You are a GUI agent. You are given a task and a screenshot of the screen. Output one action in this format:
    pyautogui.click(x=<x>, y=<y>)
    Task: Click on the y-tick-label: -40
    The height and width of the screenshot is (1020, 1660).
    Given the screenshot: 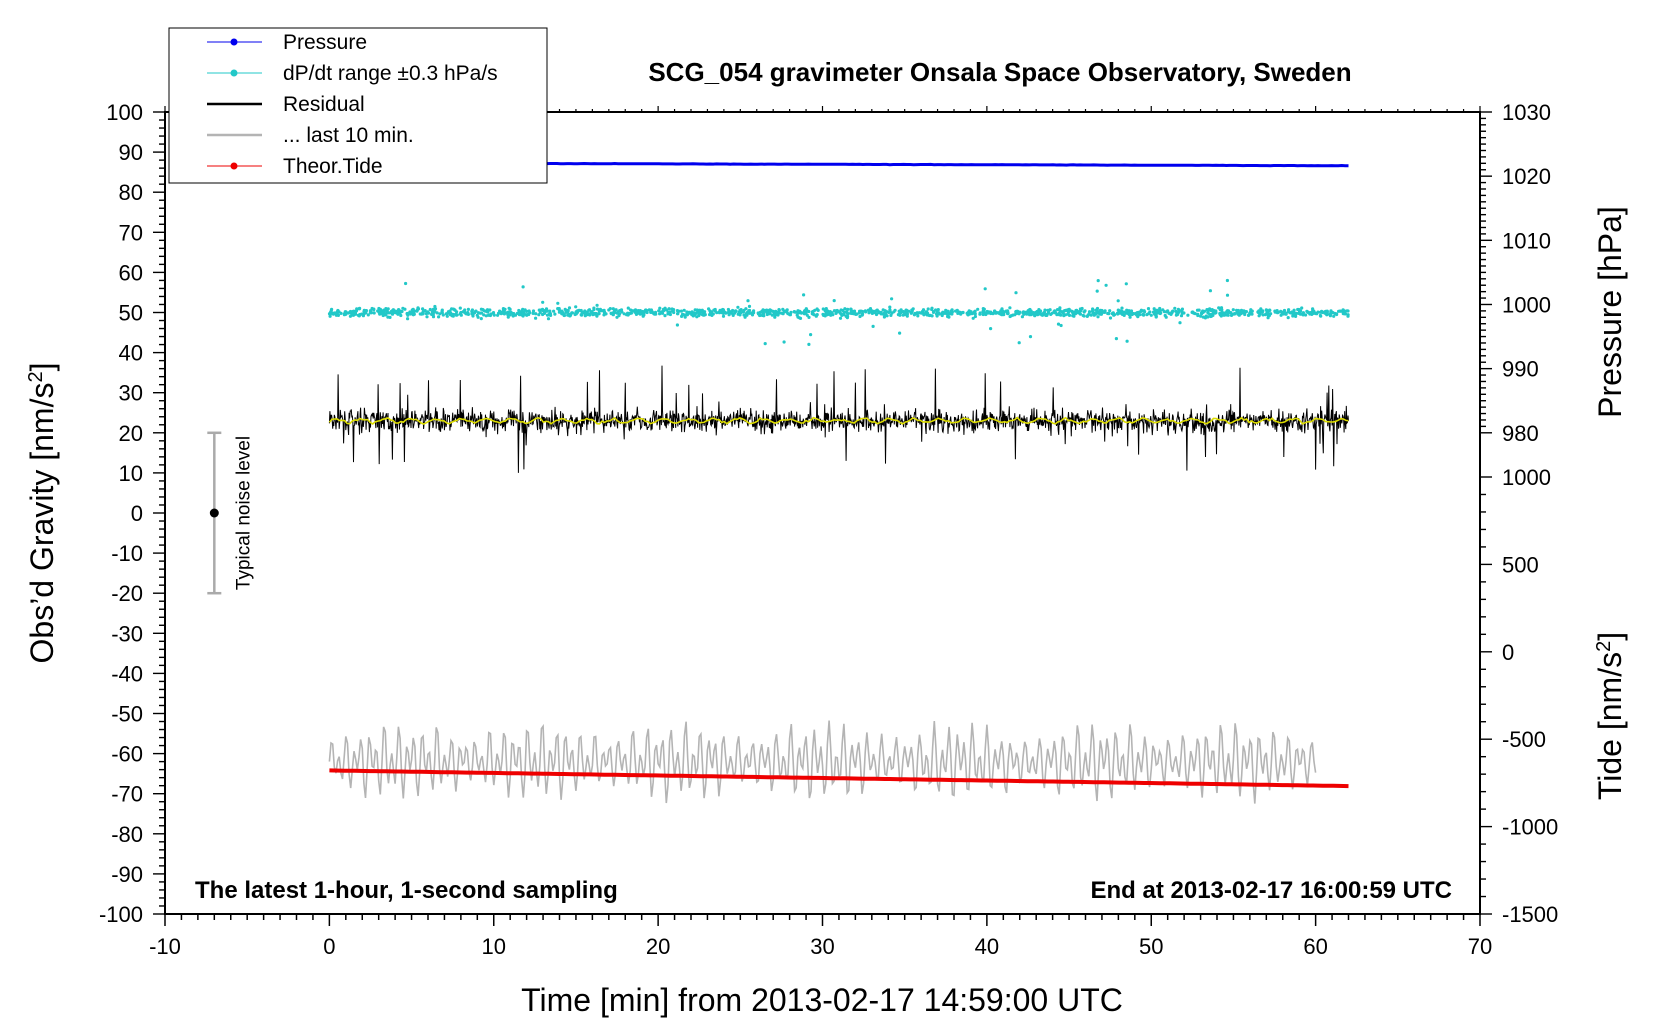 What is the action you would take?
    pyautogui.click(x=127, y=673)
    